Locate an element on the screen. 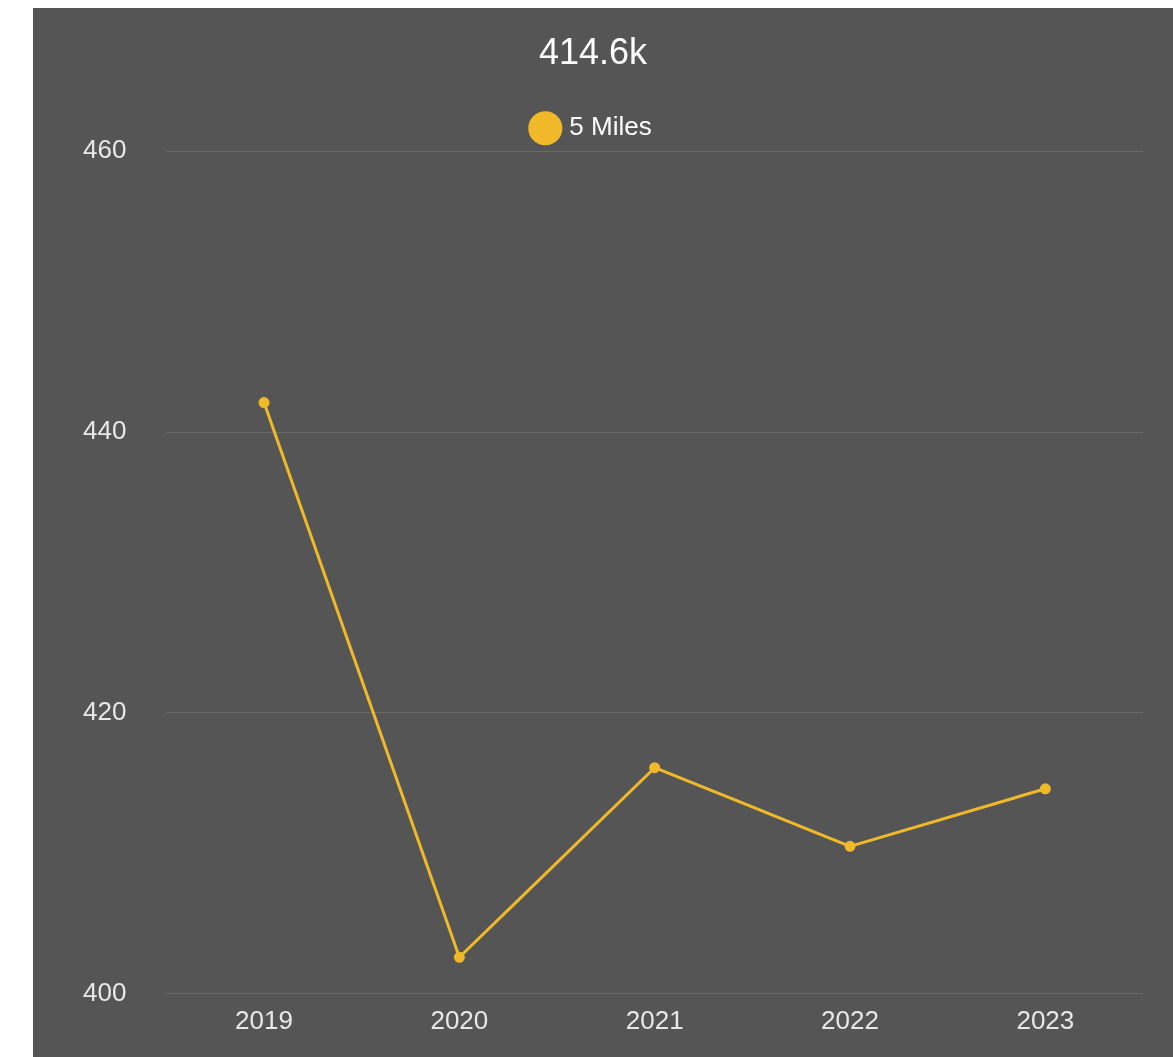 This screenshot has height=1057, width=1173. x-tick-label: 2020 is located at coordinates (459, 1019).